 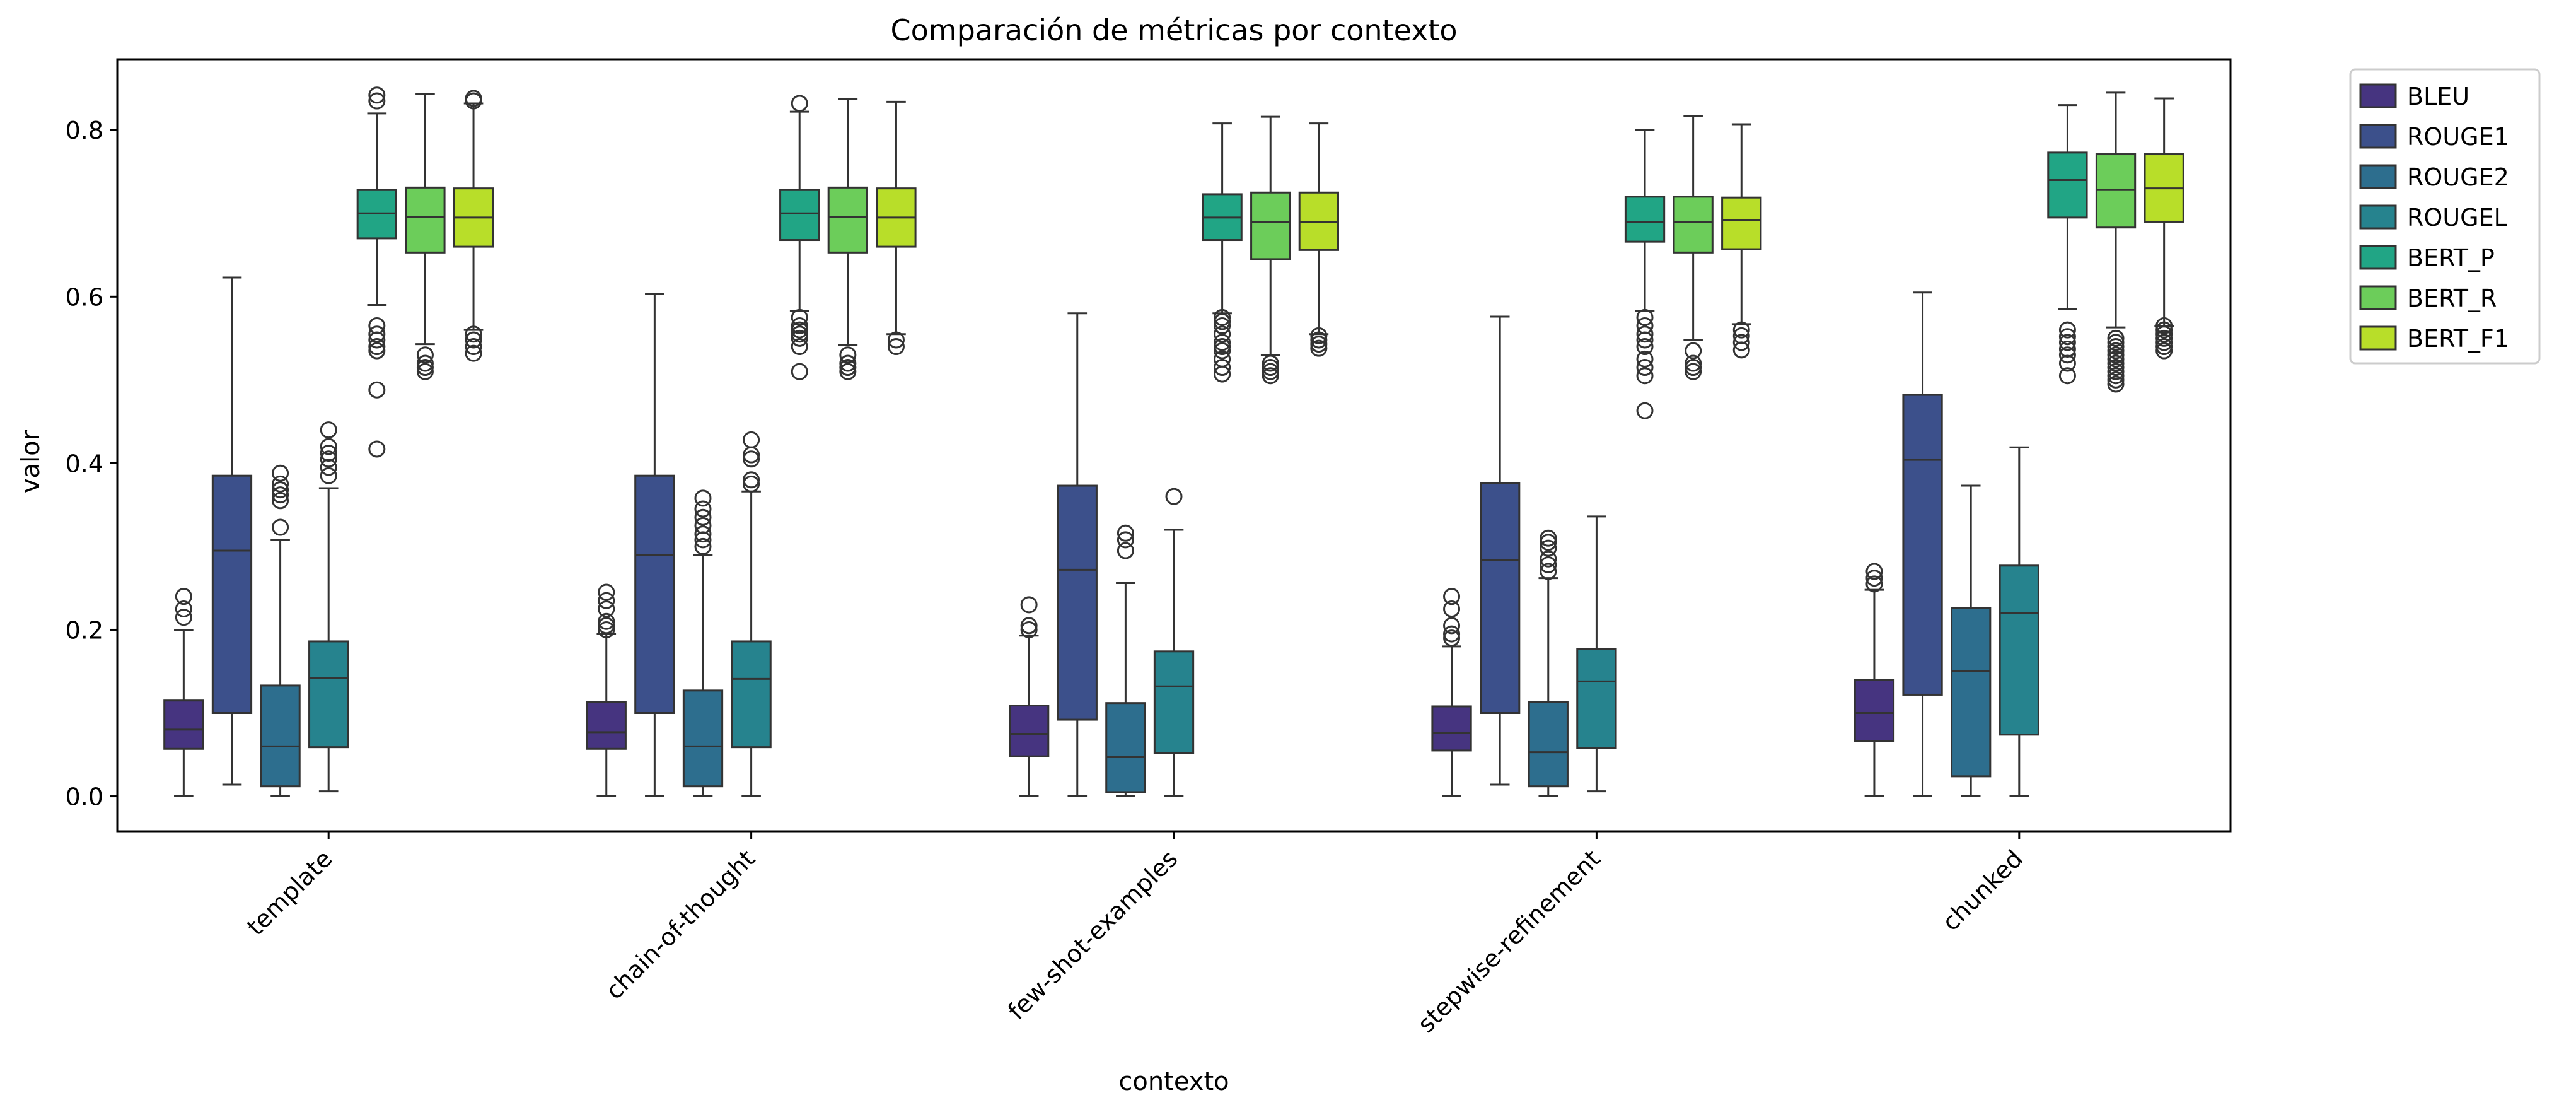 What do you see at coordinates (703, 643) in the screenshot?
I see `box-rouge2-chain-of-thought` at bounding box center [703, 643].